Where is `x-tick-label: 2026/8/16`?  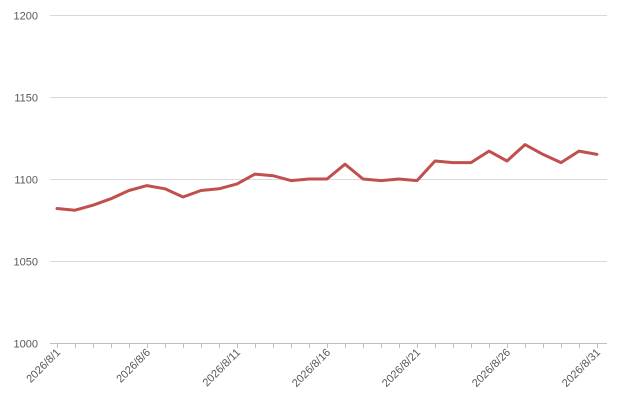 x-tick-label: 2026/8/16 is located at coordinates (311, 368).